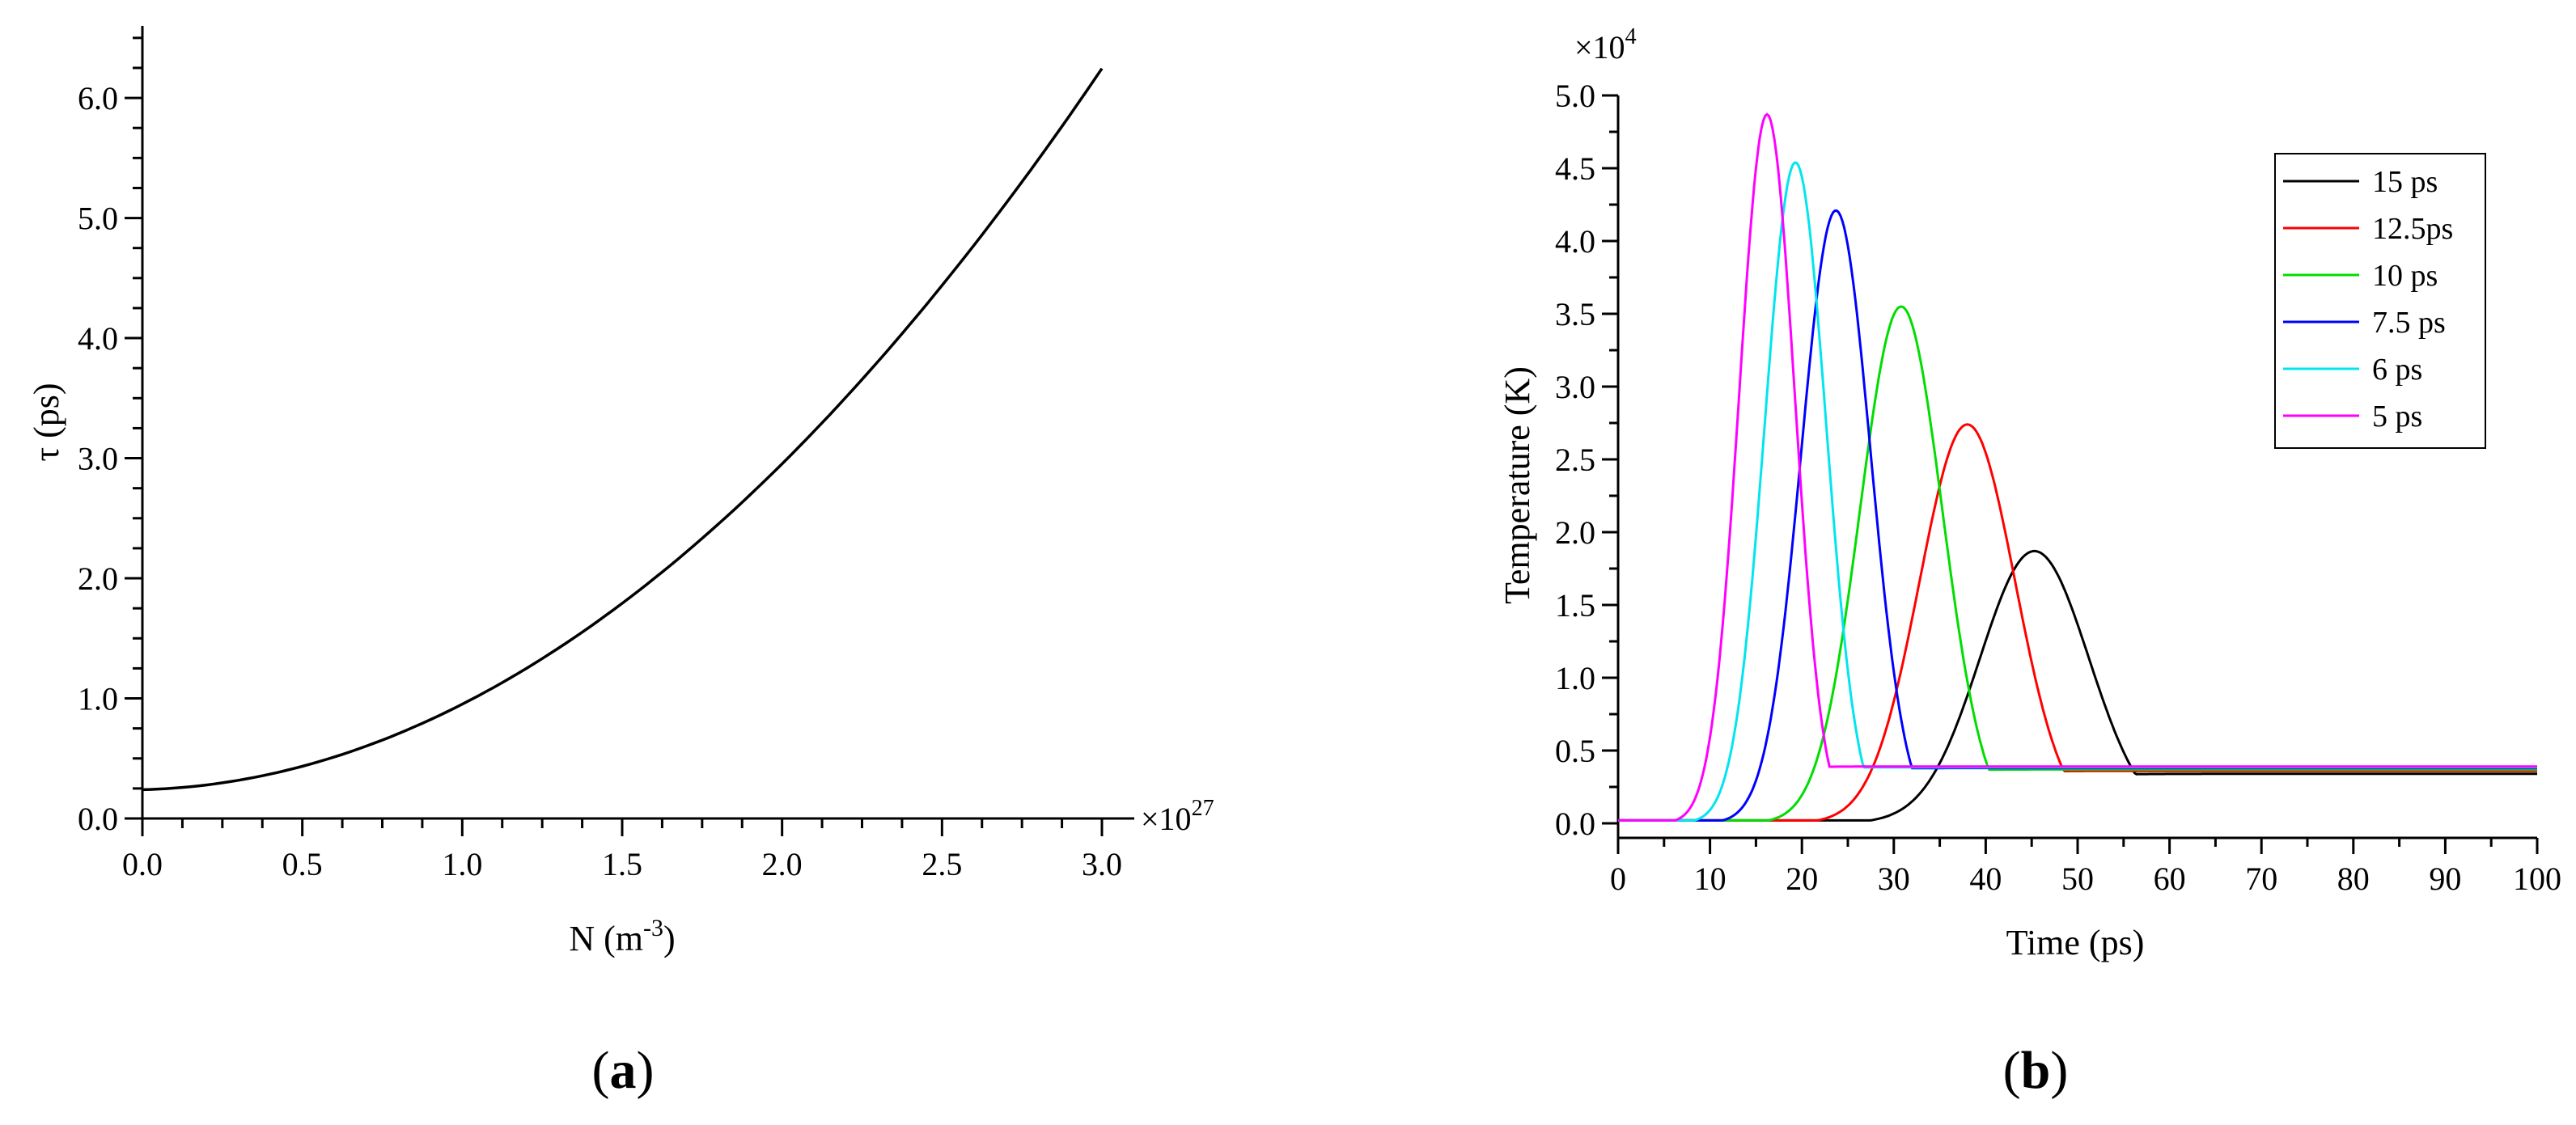  What do you see at coordinates (1575, 314) in the screenshot?
I see `panel-b-y-tick-label: 3.5` at bounding box center [1575, 314].